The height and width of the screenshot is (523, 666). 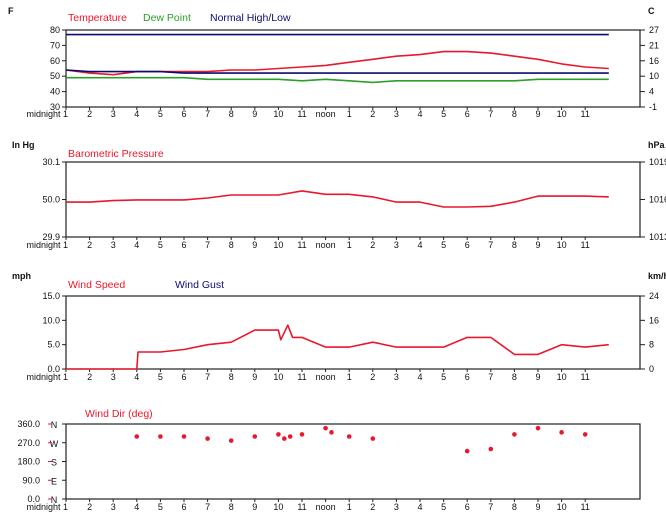 What do you see at coordinates (51, 320) in the screenshot?
I see `y-tick-label: 10.0` at bounding box center [51, 320].